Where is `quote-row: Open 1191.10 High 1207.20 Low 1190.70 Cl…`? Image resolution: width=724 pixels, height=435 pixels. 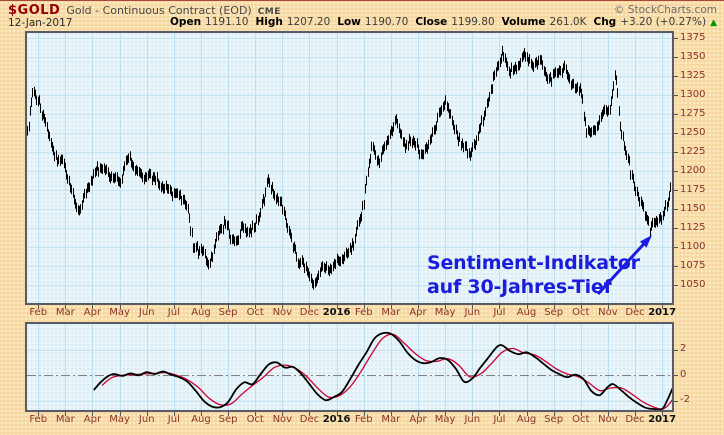 quote-row: Open 1191.10 High 1207.20 Low 1190.70 Cl… is located at coordinates (444, 22).